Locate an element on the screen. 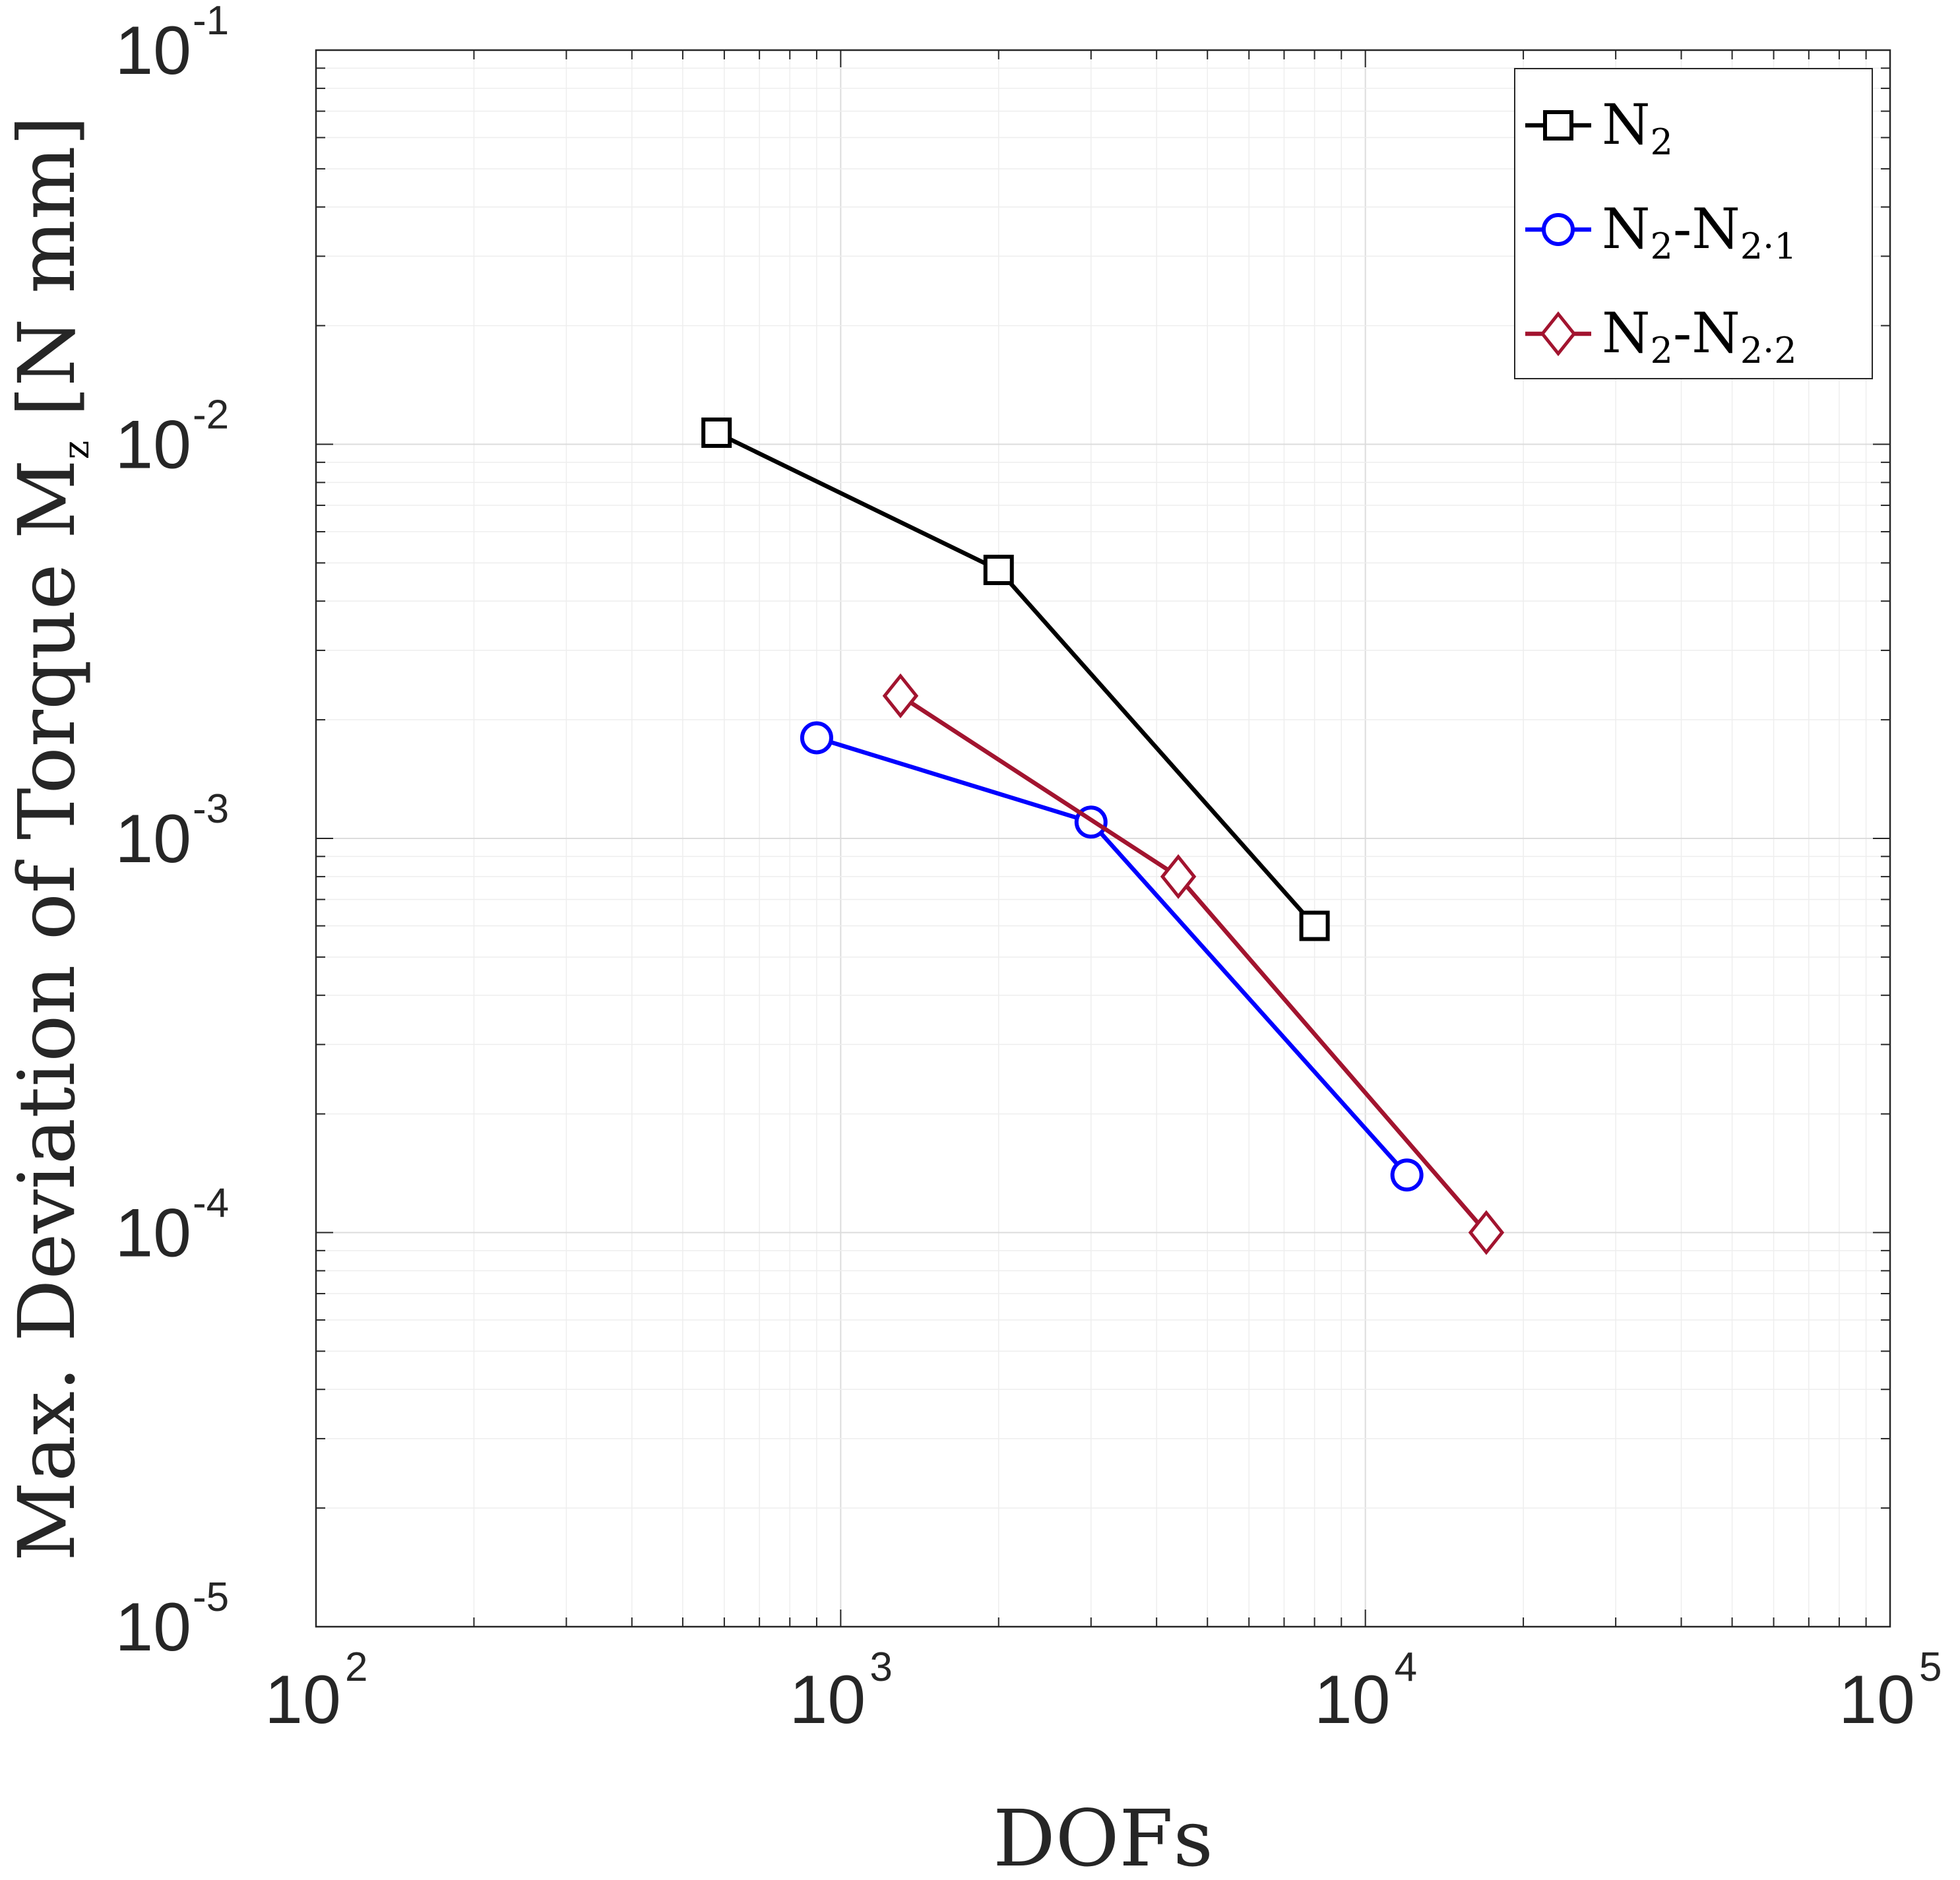 The width and height of the screenshot is (1960, 1880). legend-label-0: N2 is located at coordinates (1637, 128).